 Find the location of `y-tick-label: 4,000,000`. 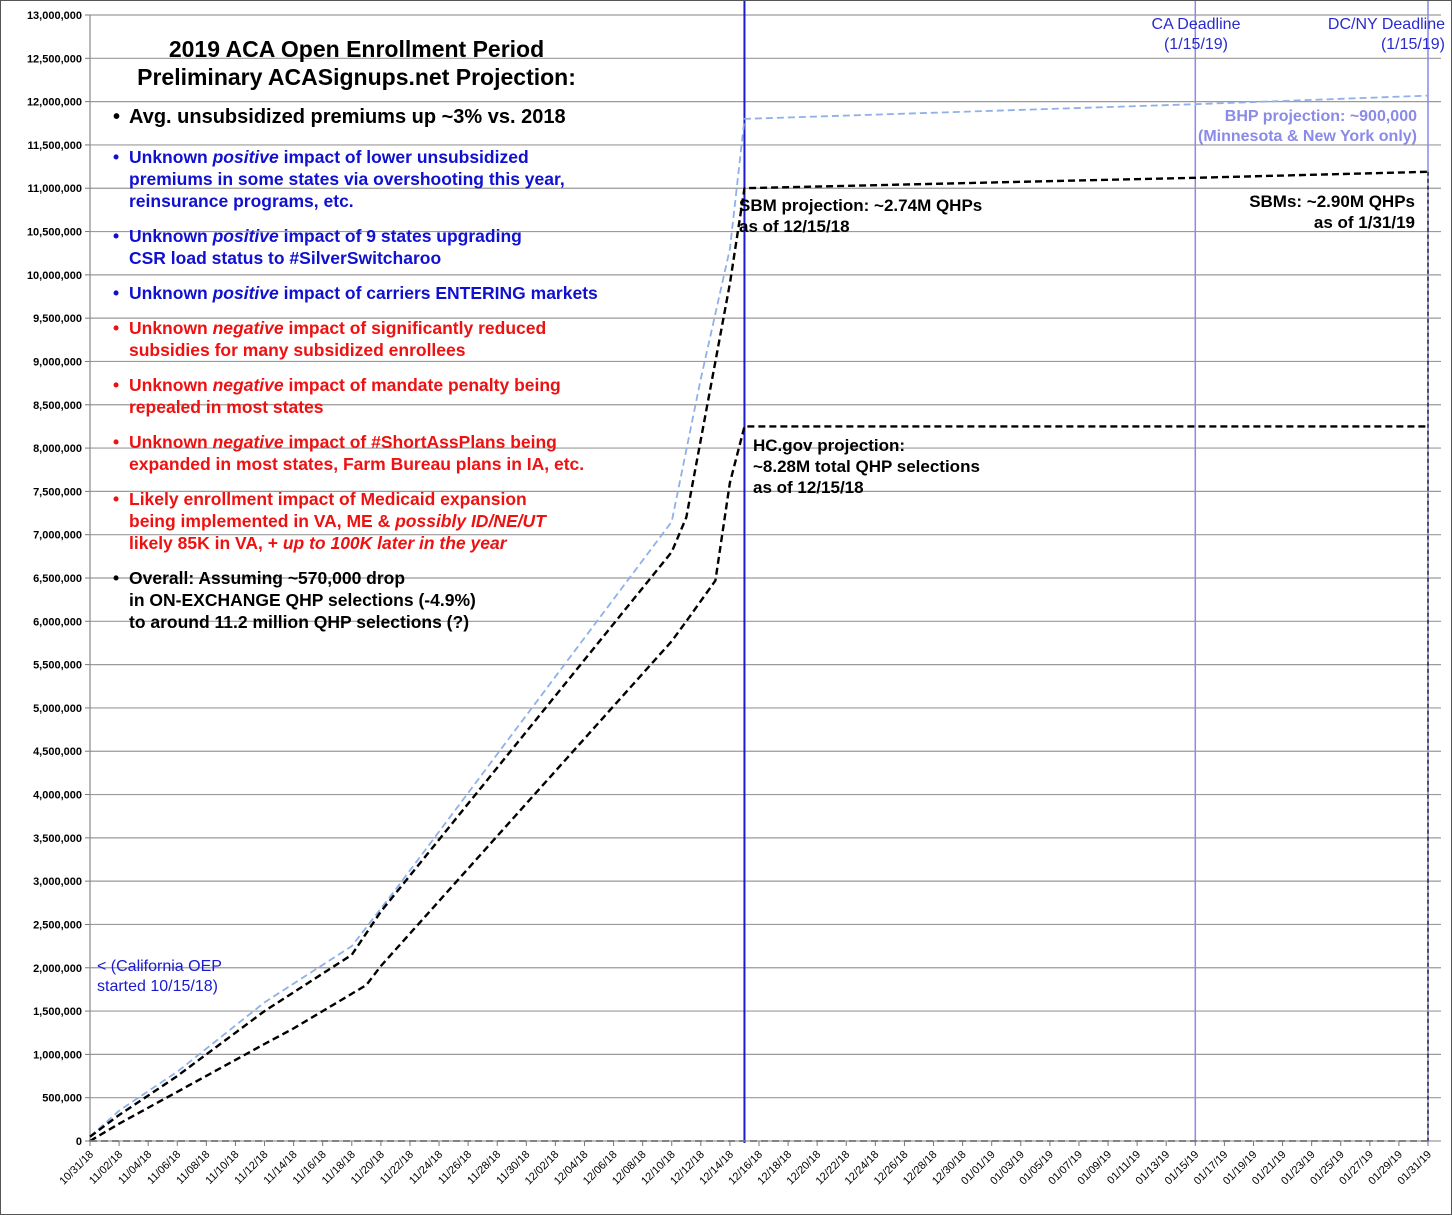

y-tick-label: 4,000,000 is located at coordinates (57, 796).